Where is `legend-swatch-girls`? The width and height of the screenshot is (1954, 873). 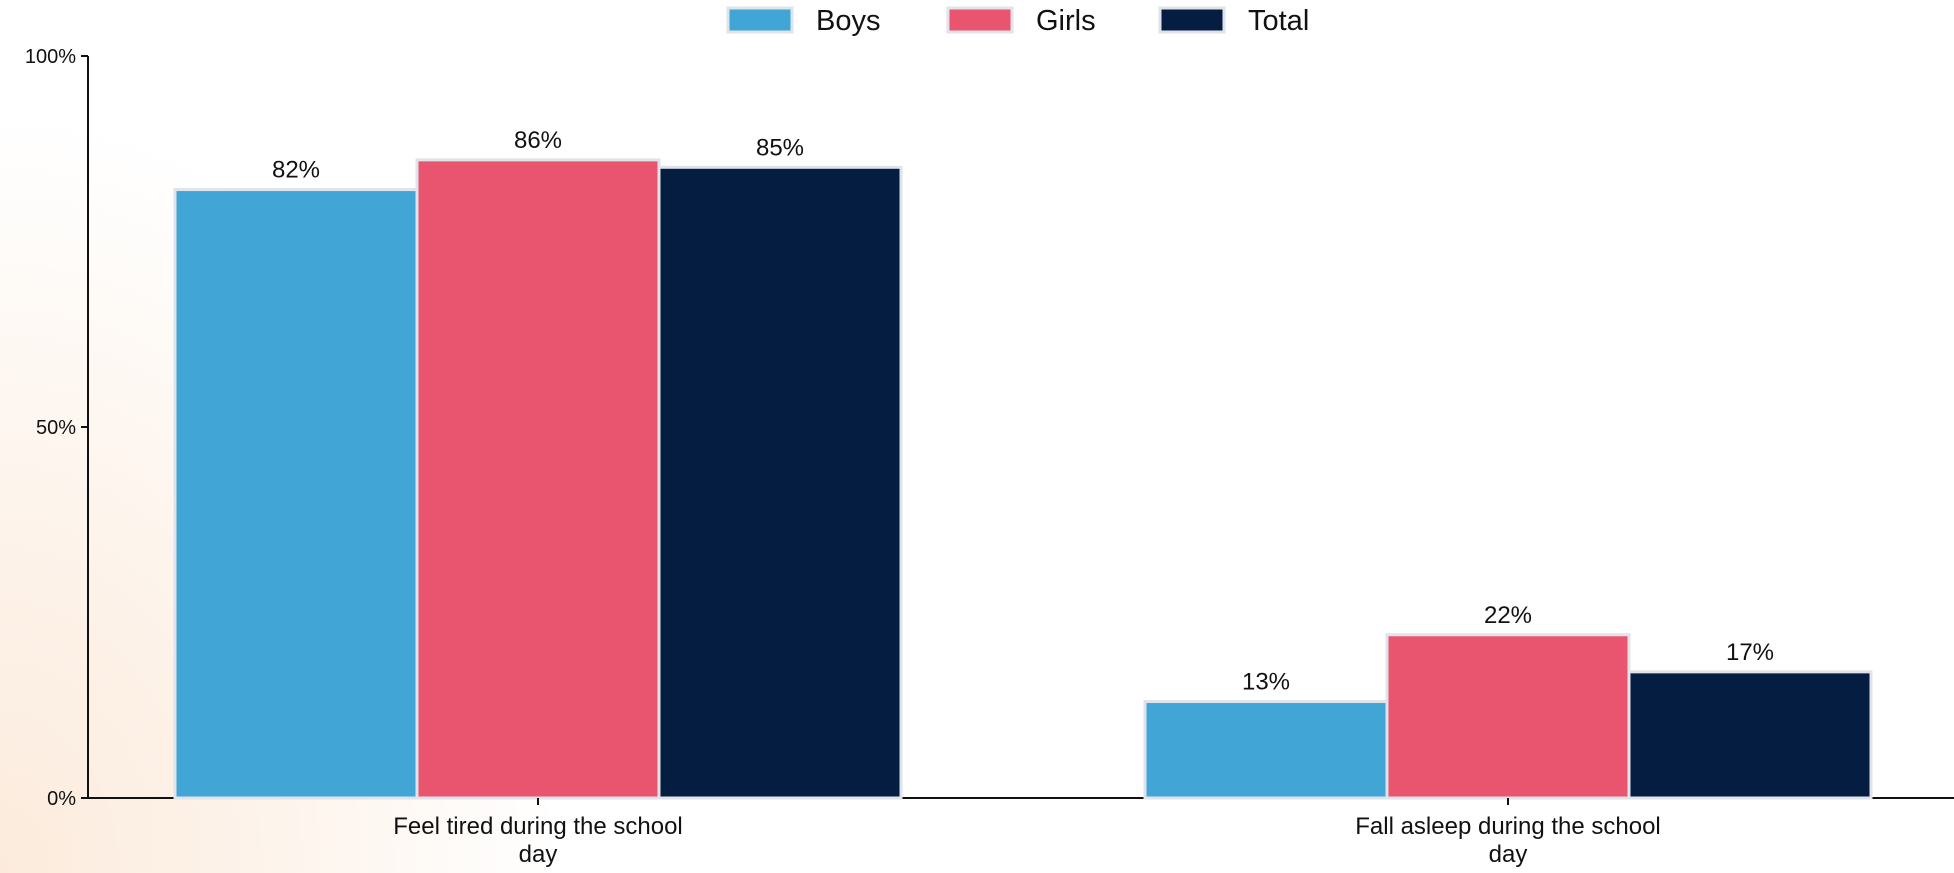 legend-swatch-girls is located at coordinates (980, 20).